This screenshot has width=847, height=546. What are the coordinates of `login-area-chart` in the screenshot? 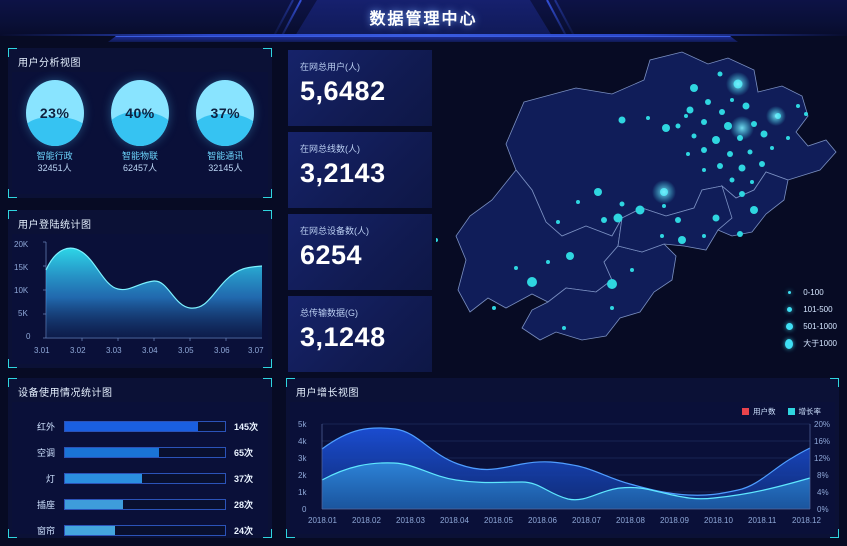 It's located at (140, 299).